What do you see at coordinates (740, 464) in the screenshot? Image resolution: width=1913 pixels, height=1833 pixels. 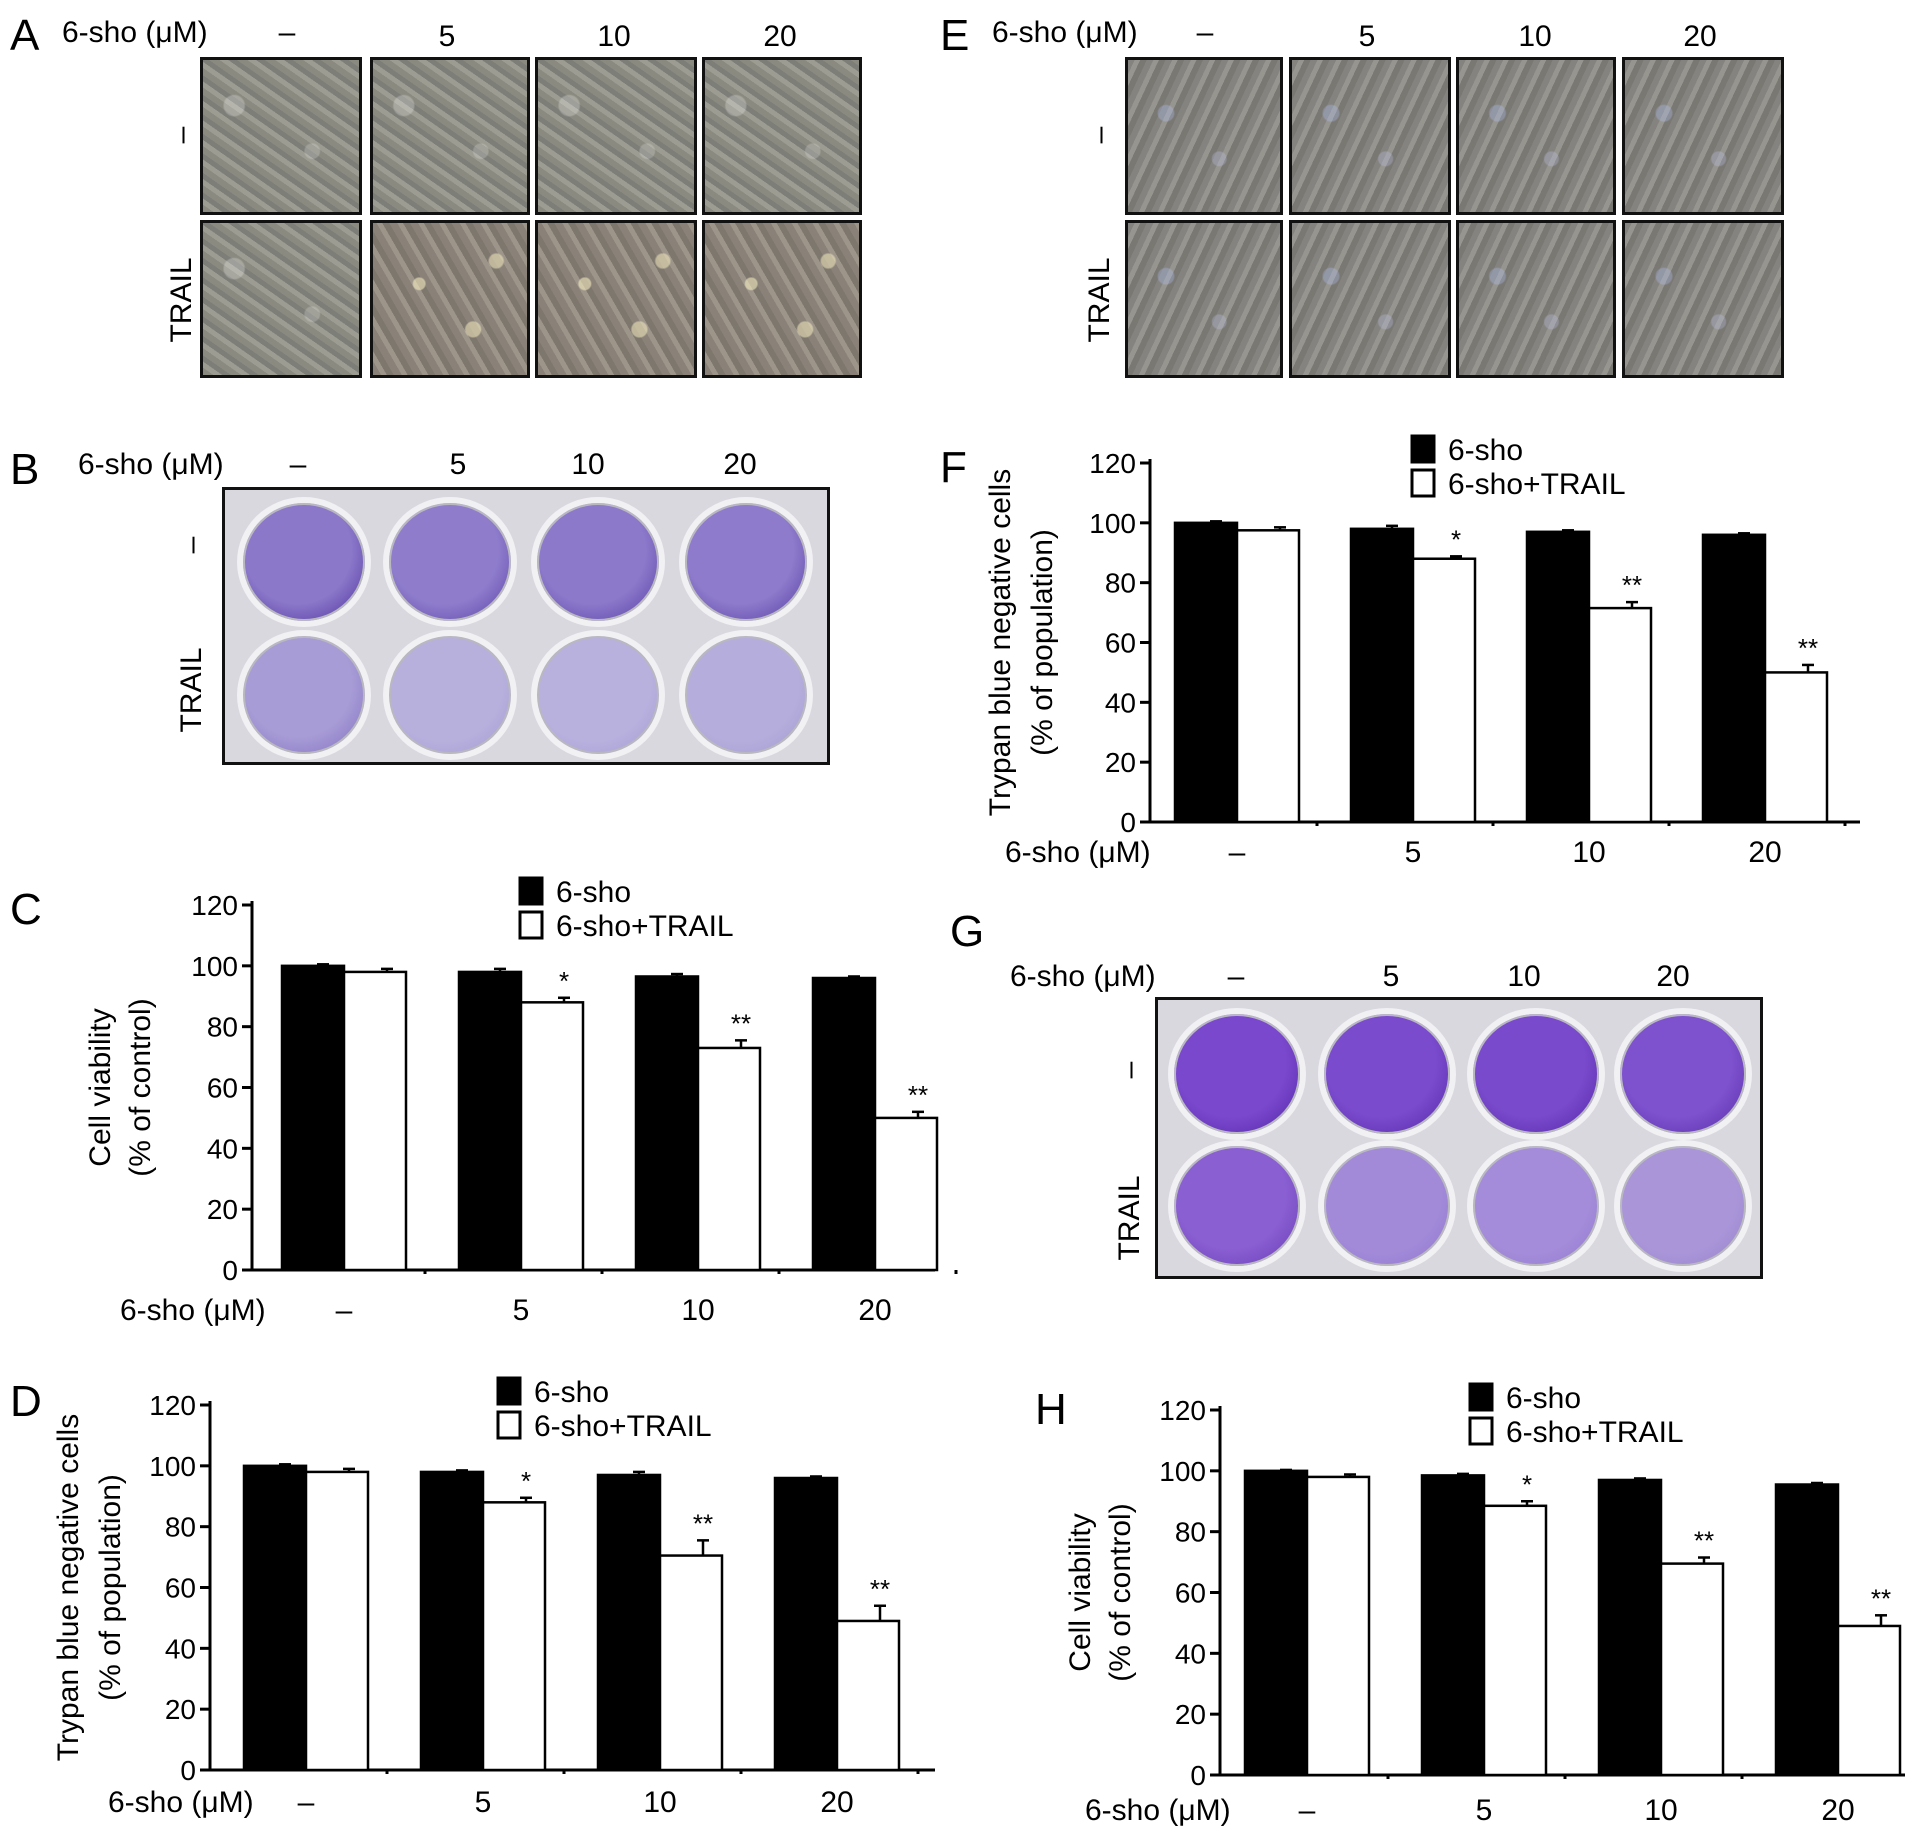 I see `dose-level-3: 20` at bounding box center [740, 464].